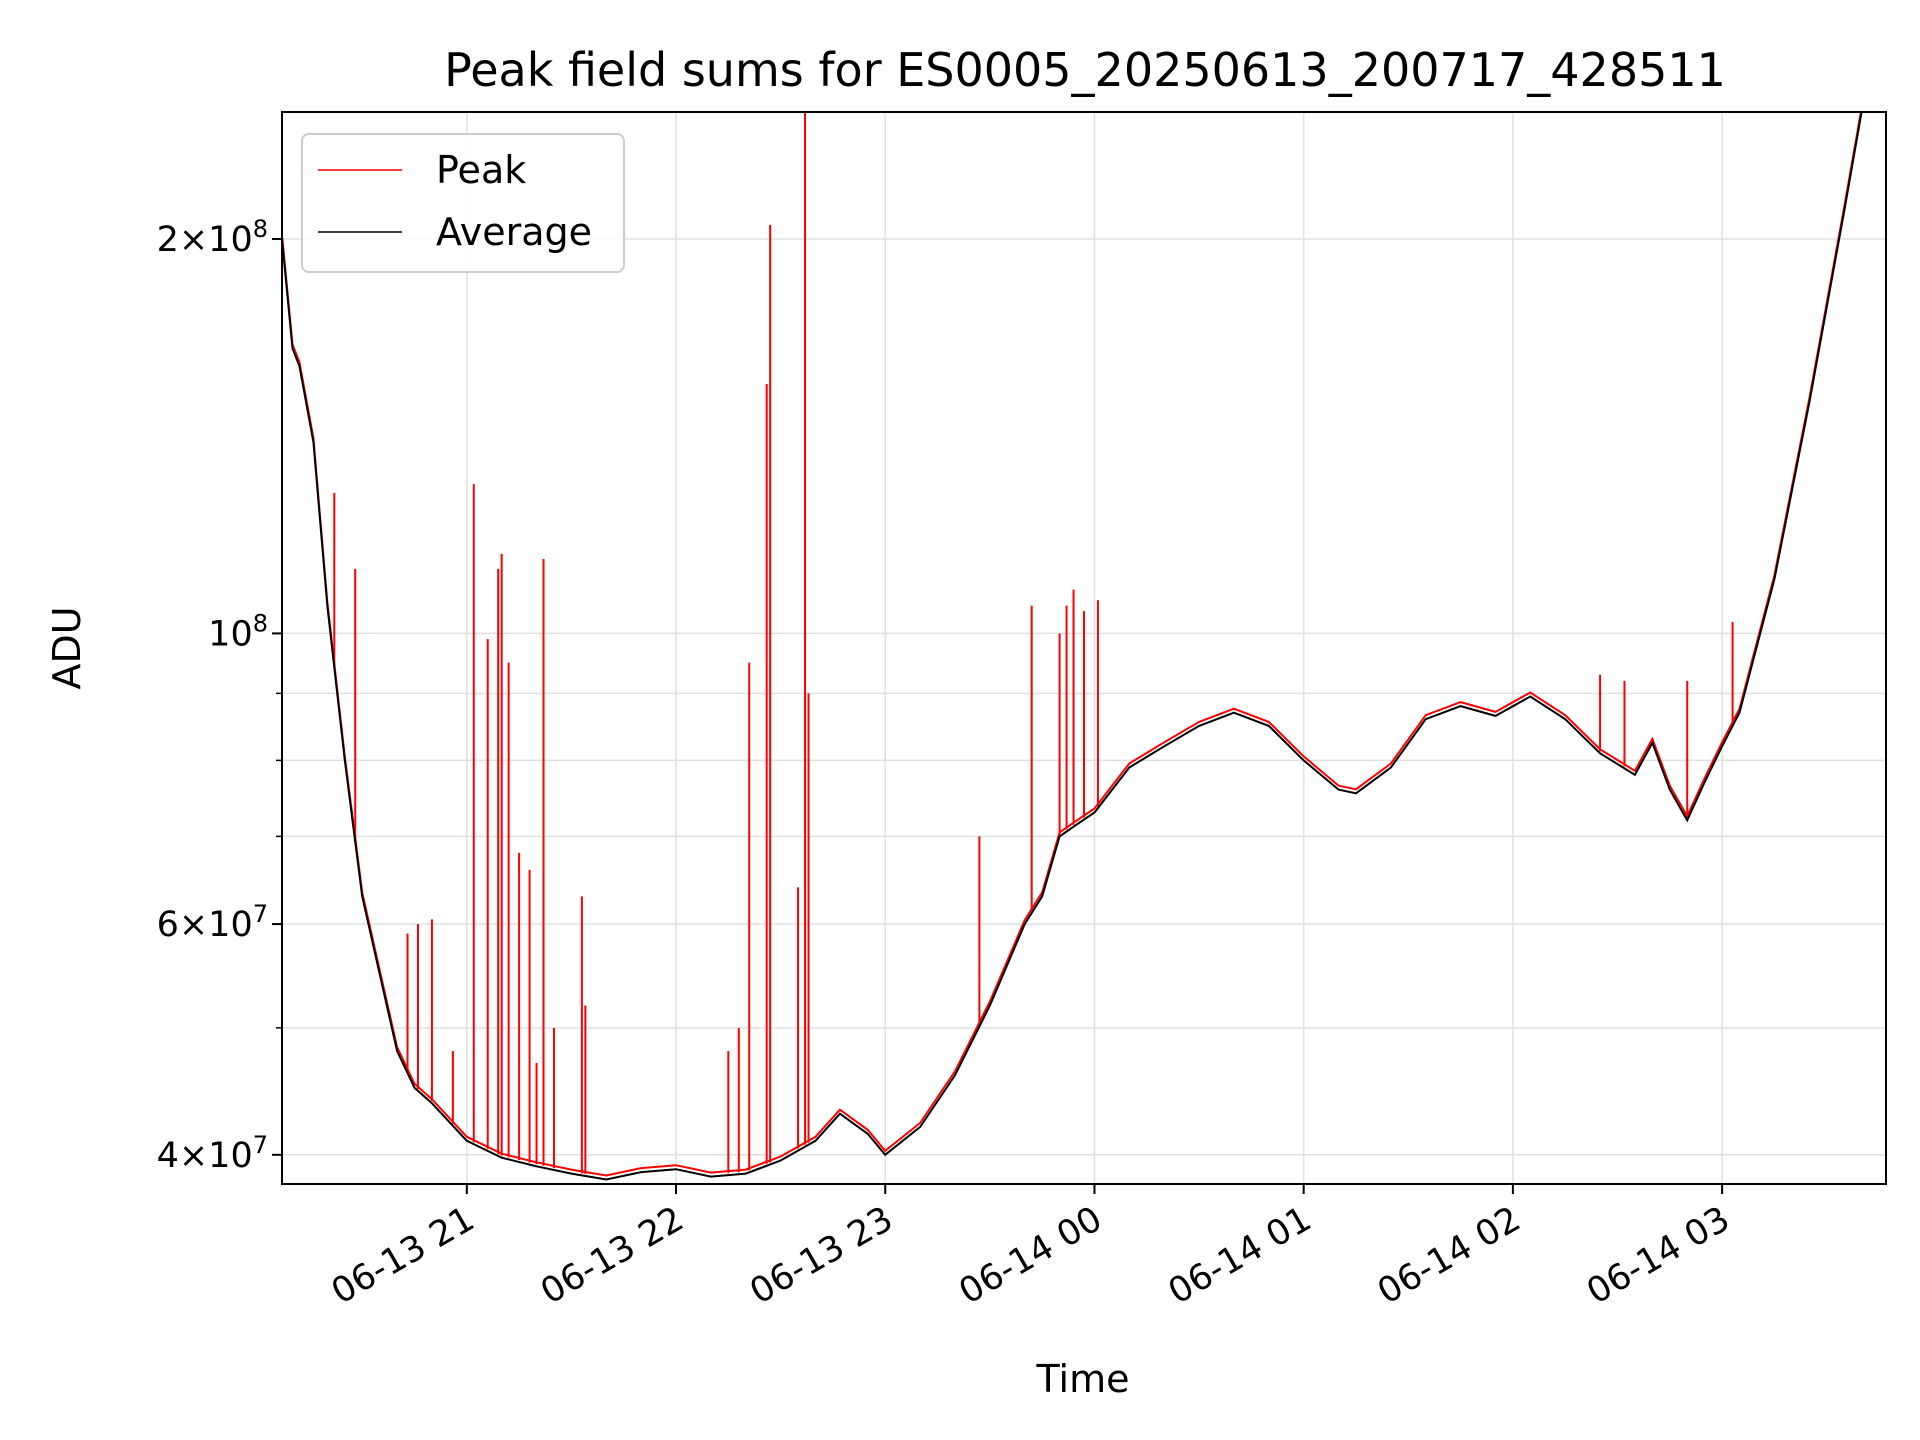  I want to click on x-tick-label: 06-13 21, so click(403, 1255).